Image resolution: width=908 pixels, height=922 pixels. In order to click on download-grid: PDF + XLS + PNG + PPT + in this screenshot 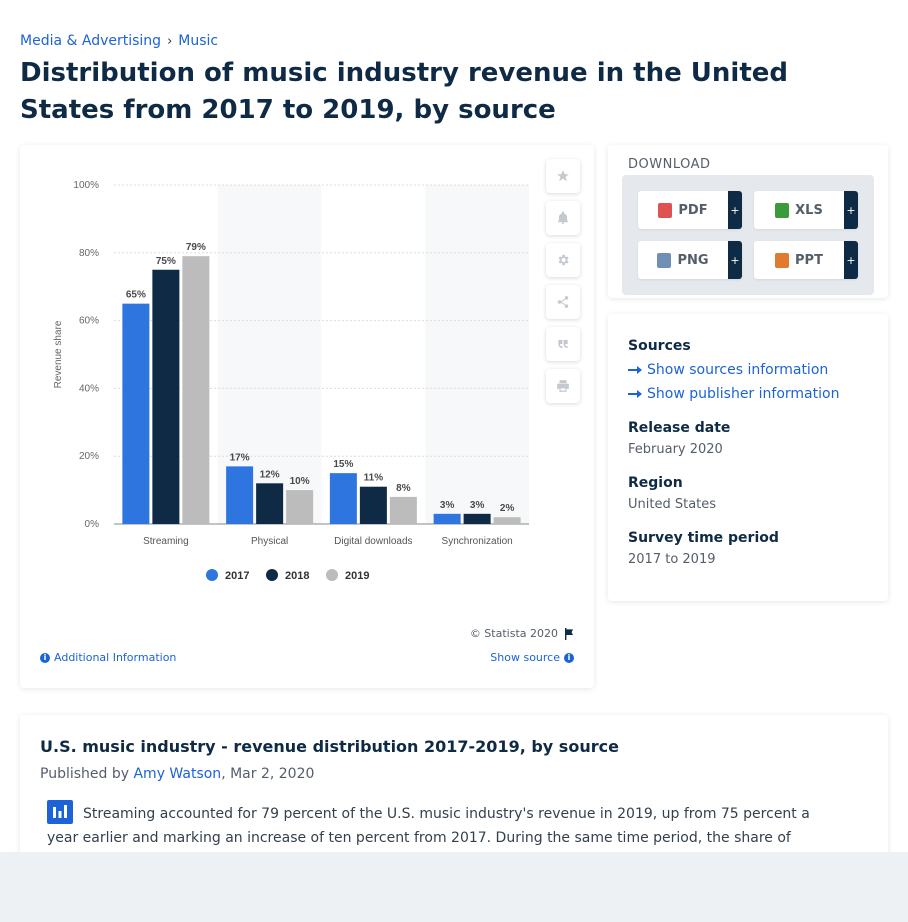, I will do `click(748, 235)`.